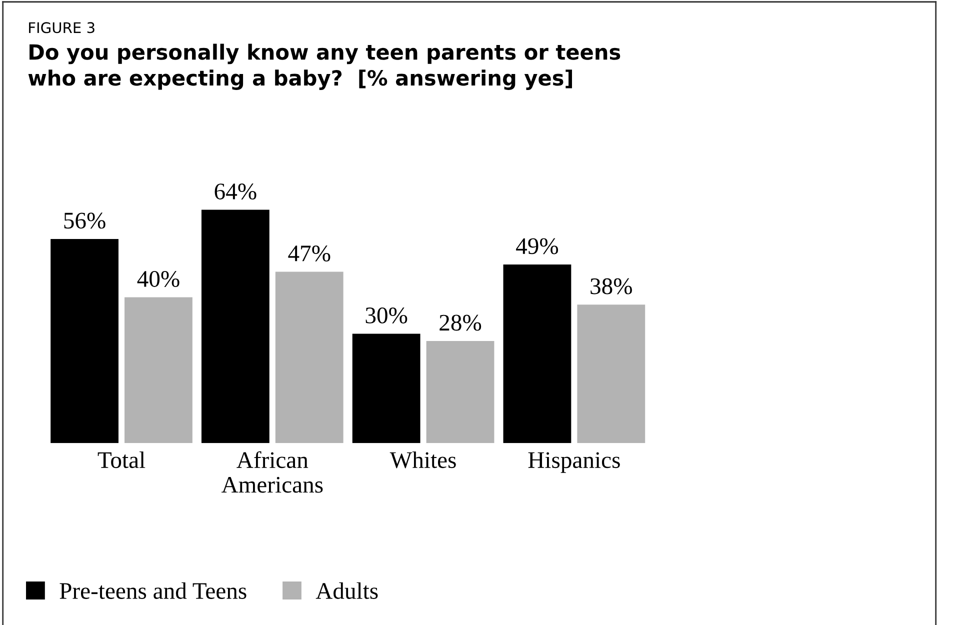 The width and height of the screenshot is (953, 625). What do you see at coordinates (324, 67) in the screenshot?
I see `chart-title: Do you personally know any teen parents or teens who are expecting a baby? [% answering yes]` at bounding box center [324, 67].